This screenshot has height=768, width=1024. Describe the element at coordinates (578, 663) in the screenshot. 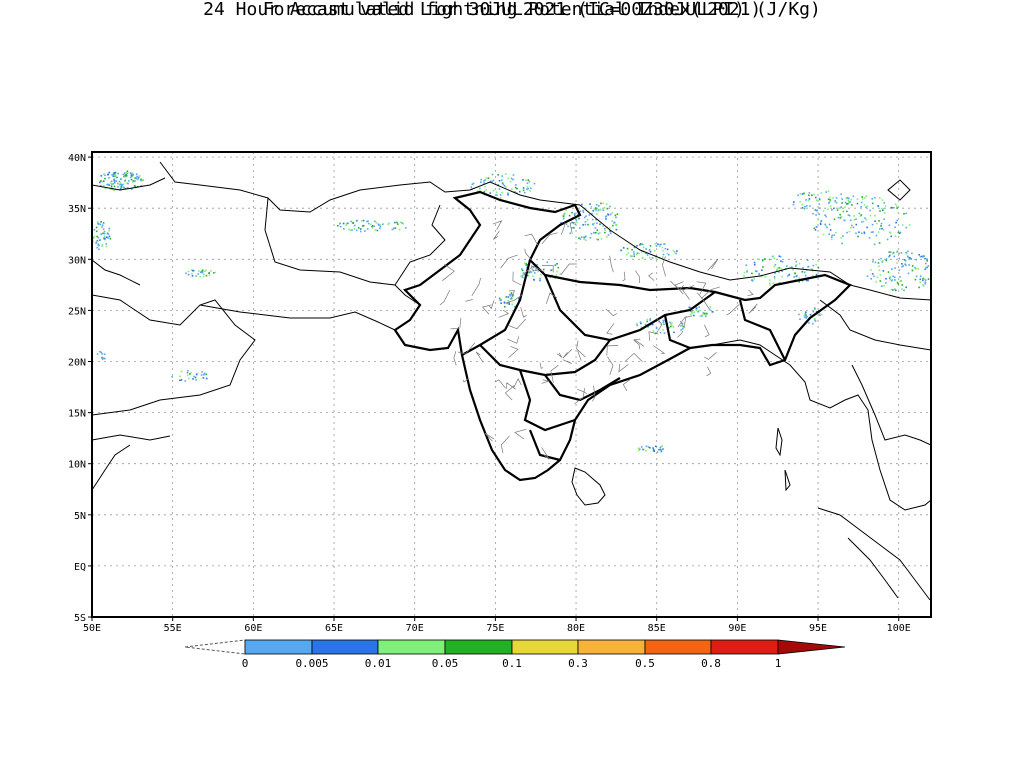

I see `colorbar-label: 0.3` at that location.